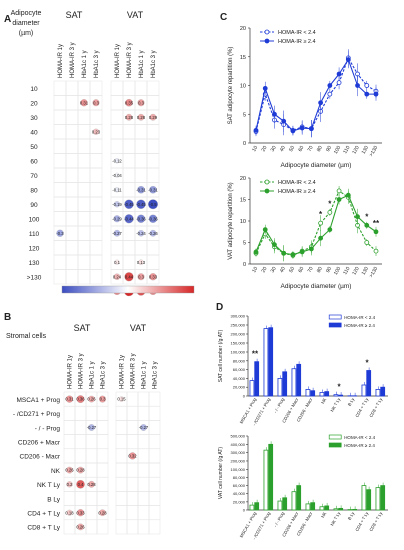 The image size is (404, 550). I want to click on correlation-value: -0.44, so click(129, 218).